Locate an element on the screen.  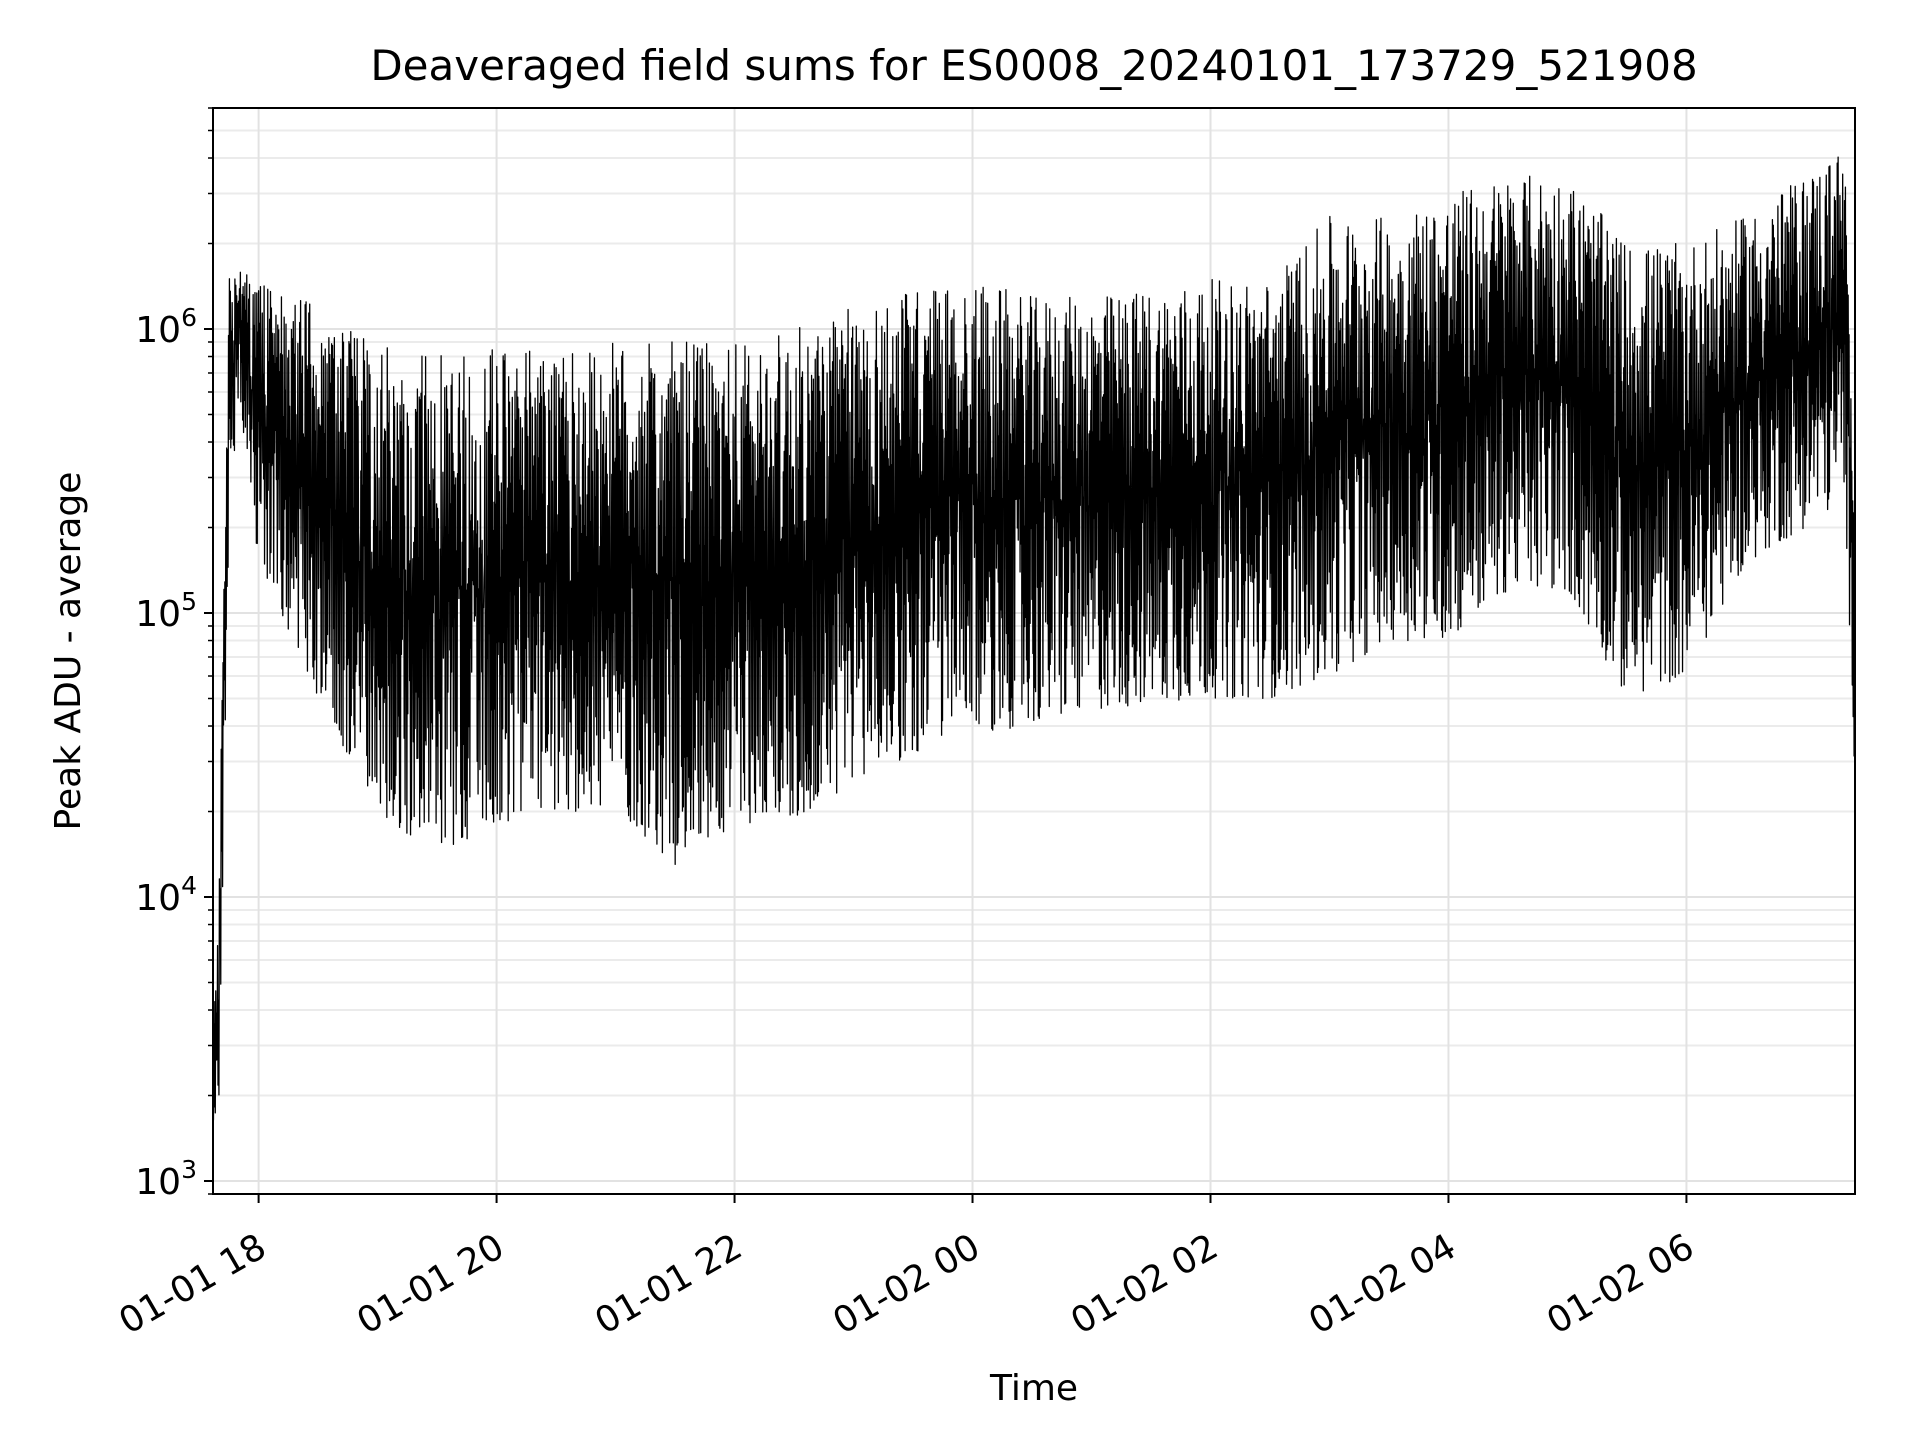
y-tick-label: 105 is located at coordinates (166, 611).